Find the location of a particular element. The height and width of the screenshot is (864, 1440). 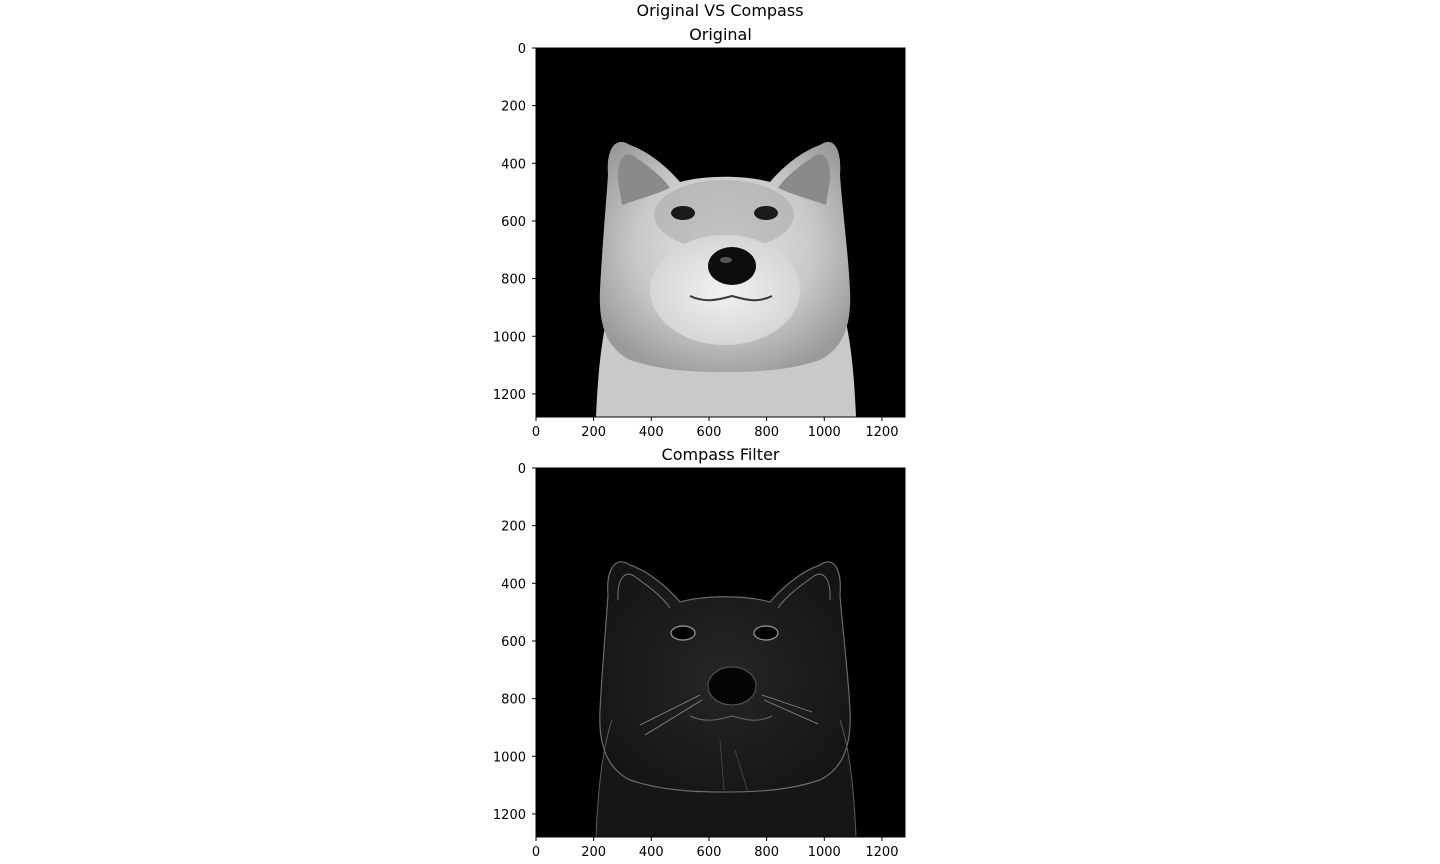

dog-image-original is located at coordinates (726, 279).